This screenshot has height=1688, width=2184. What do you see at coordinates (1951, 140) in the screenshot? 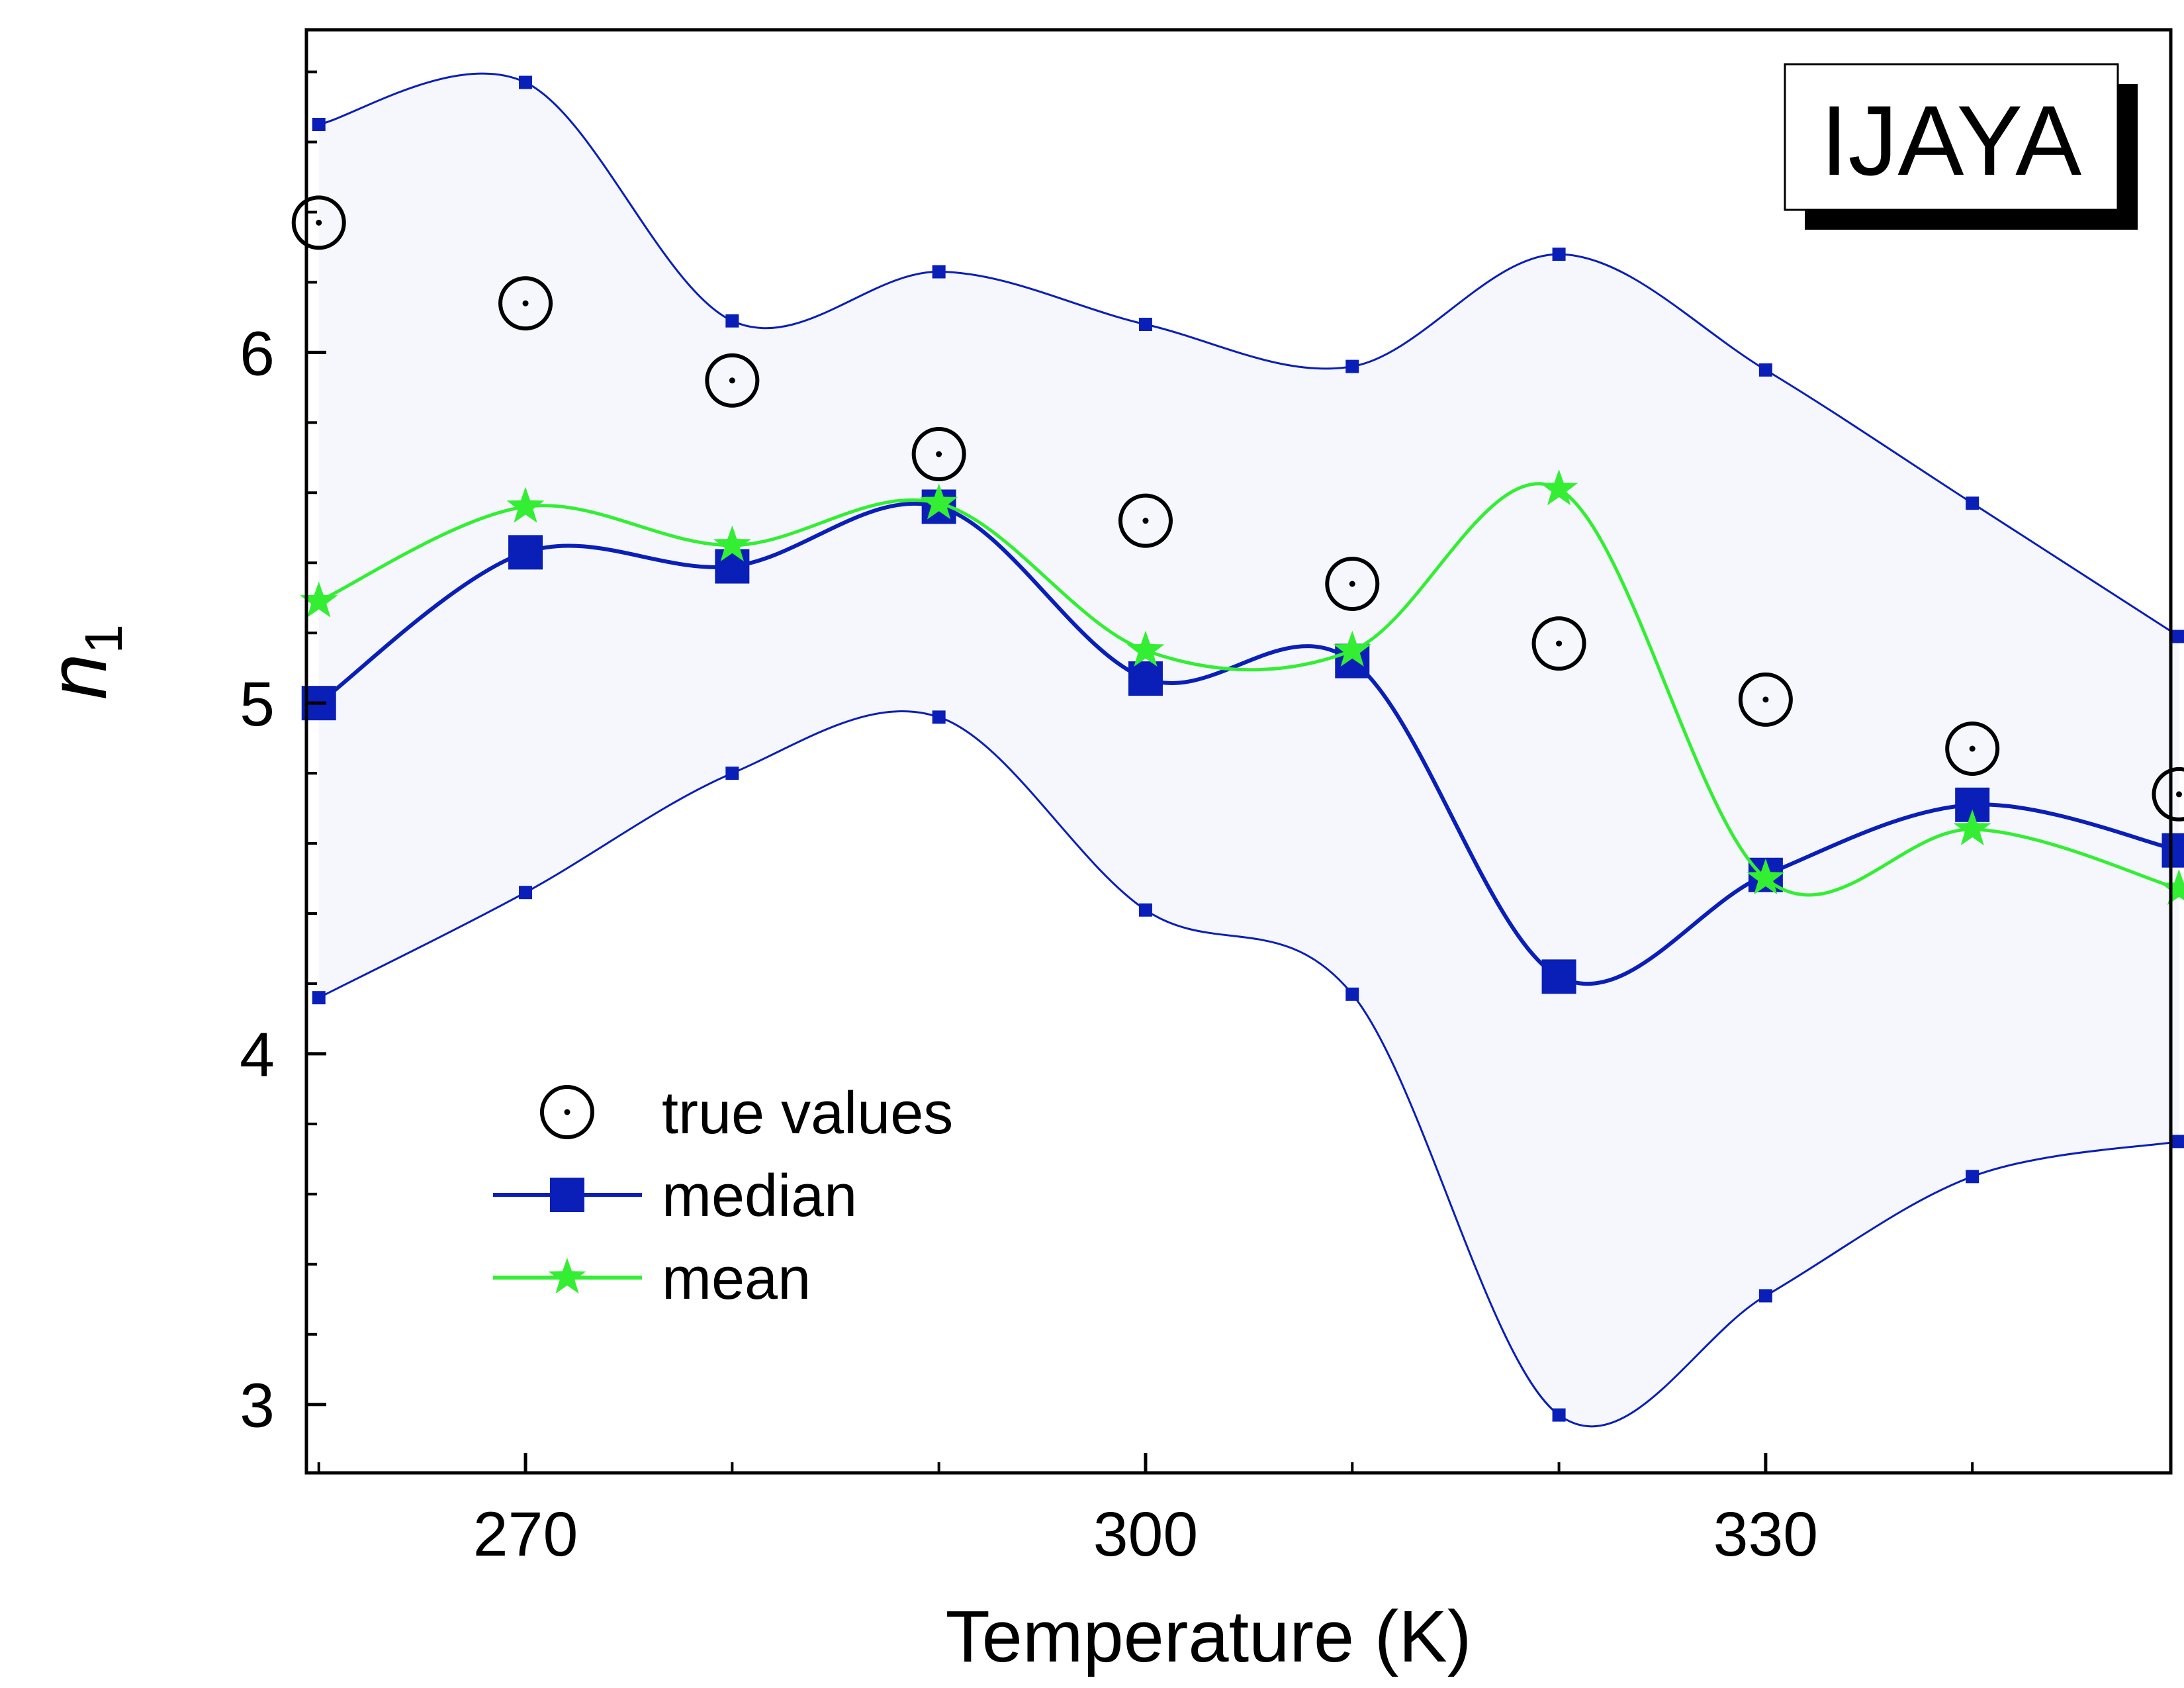
I see `inset-label-text: IJAYA` at bounding box center [1951, 140].